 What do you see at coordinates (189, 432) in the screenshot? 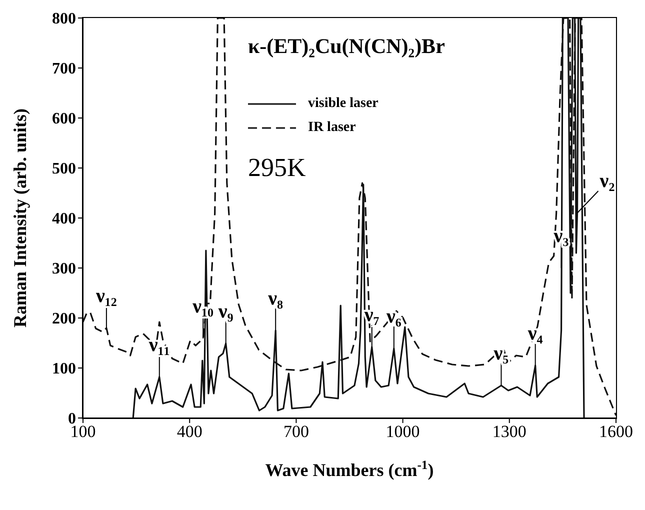
I see `x-tick-label: 400` at bounding box center [189, 432].